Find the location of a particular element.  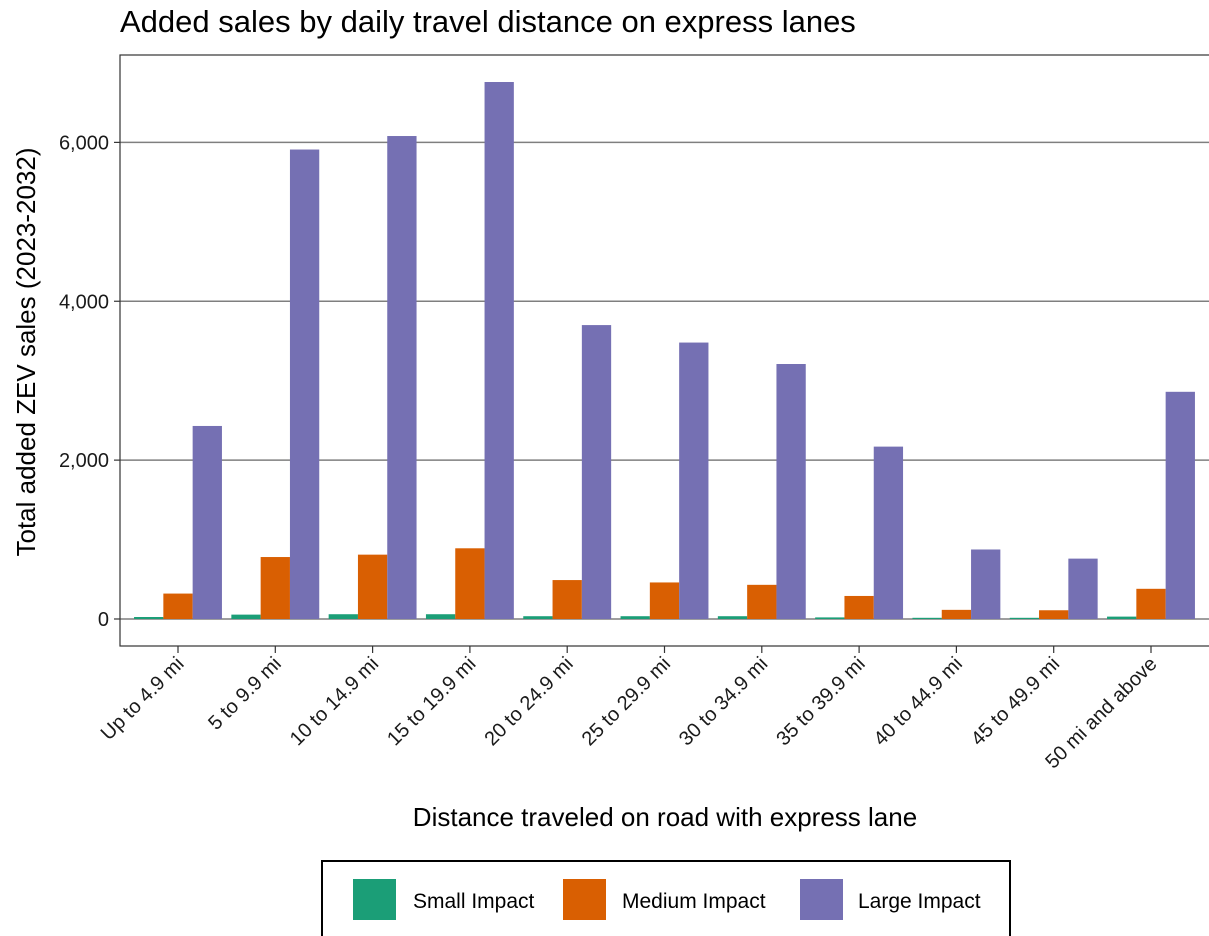

y-tick-label: 2,000 is located at coordinates (84, 461).